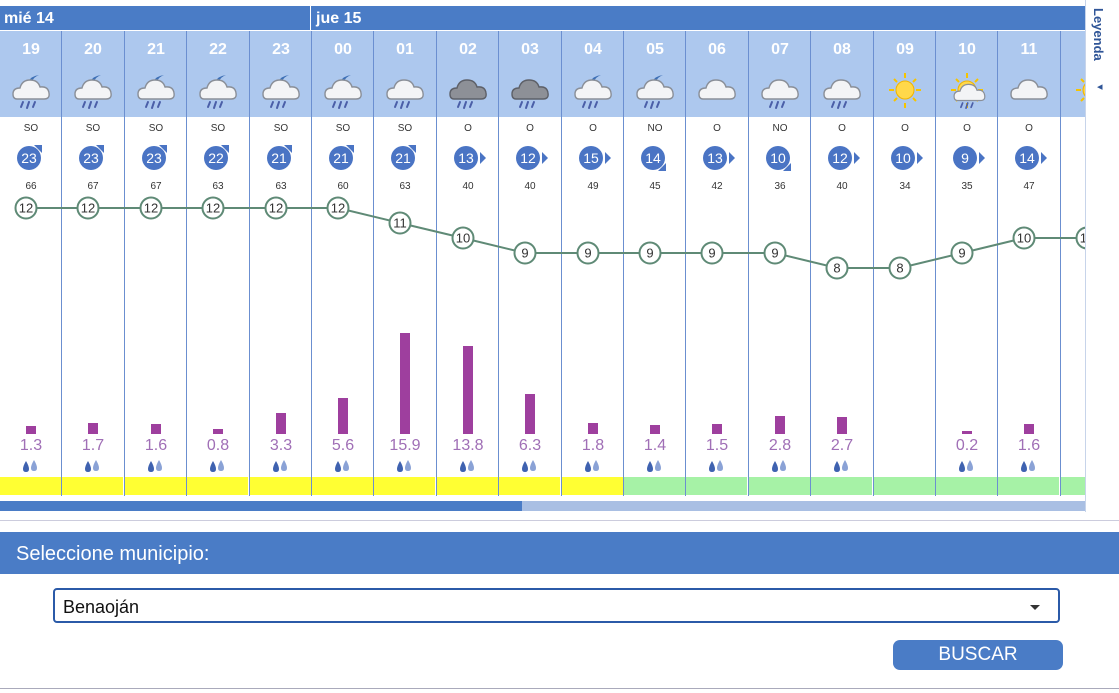 Image resolution: width=1119 pixels, height=693 pixels. I want to click on precipitation-value: 1.3, so click(31, 445).